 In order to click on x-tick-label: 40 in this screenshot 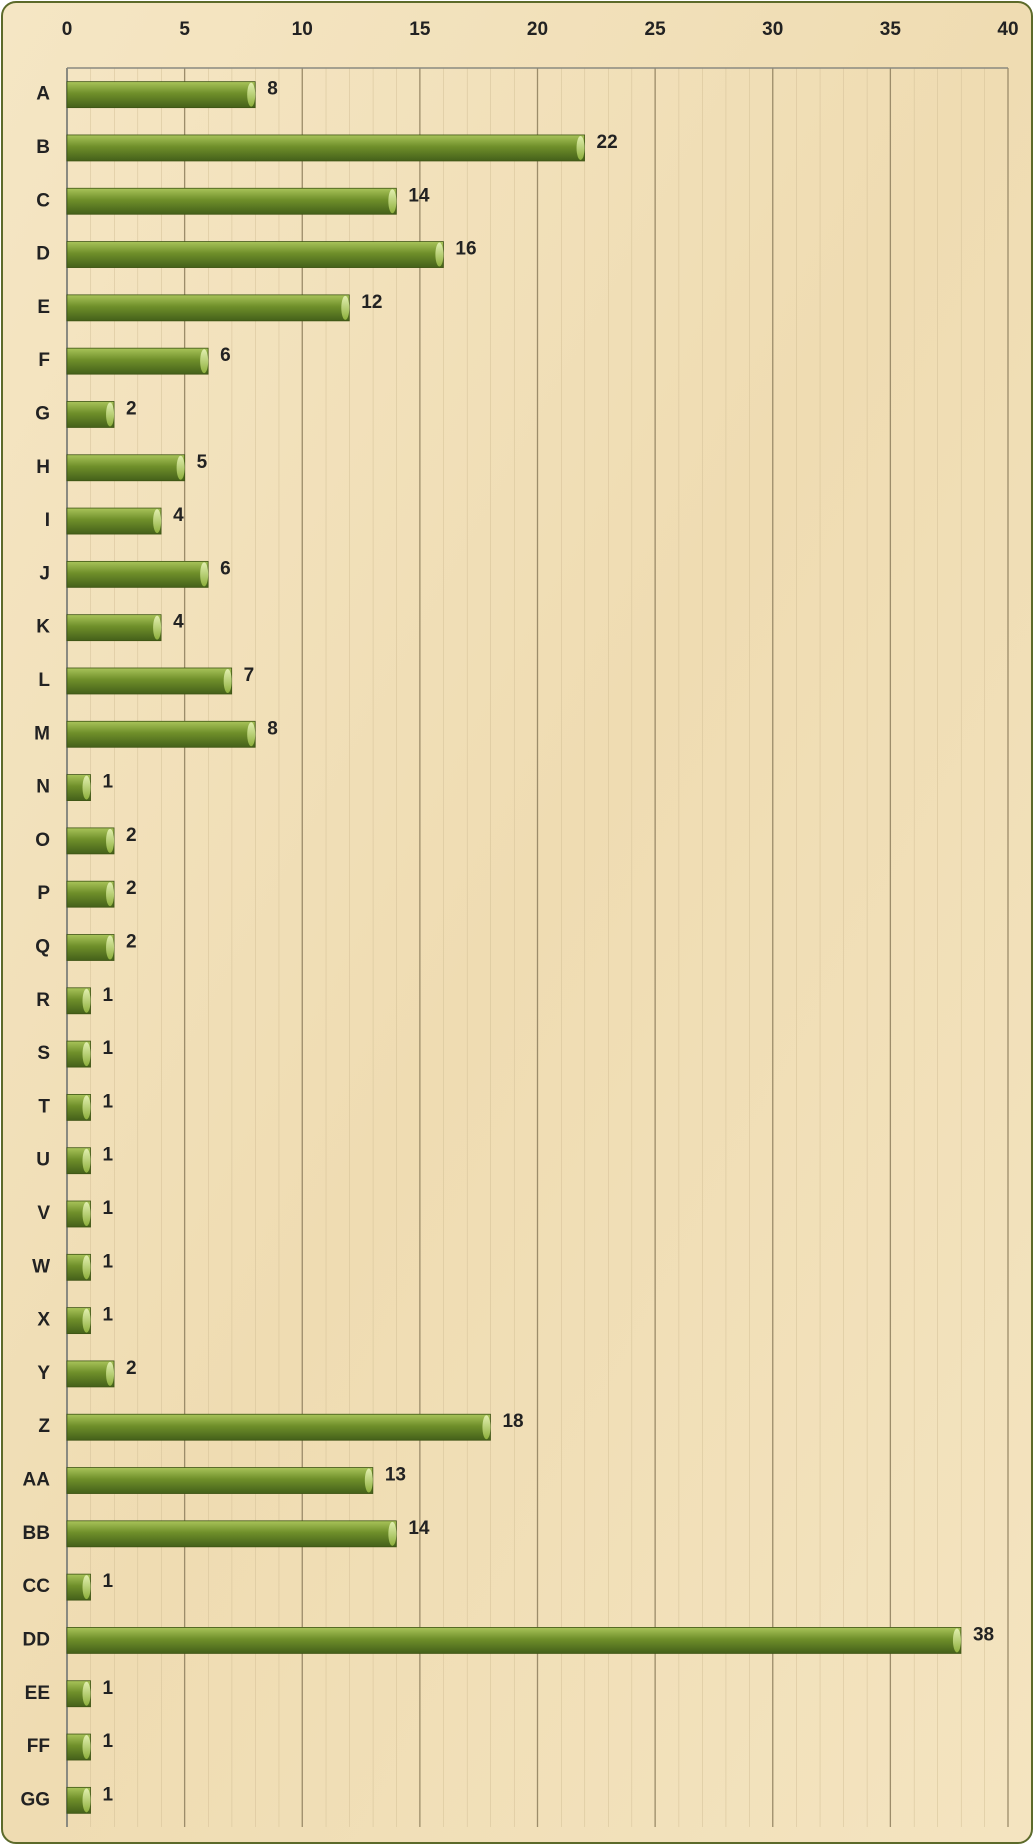, I will do `click(1007, 29)`.